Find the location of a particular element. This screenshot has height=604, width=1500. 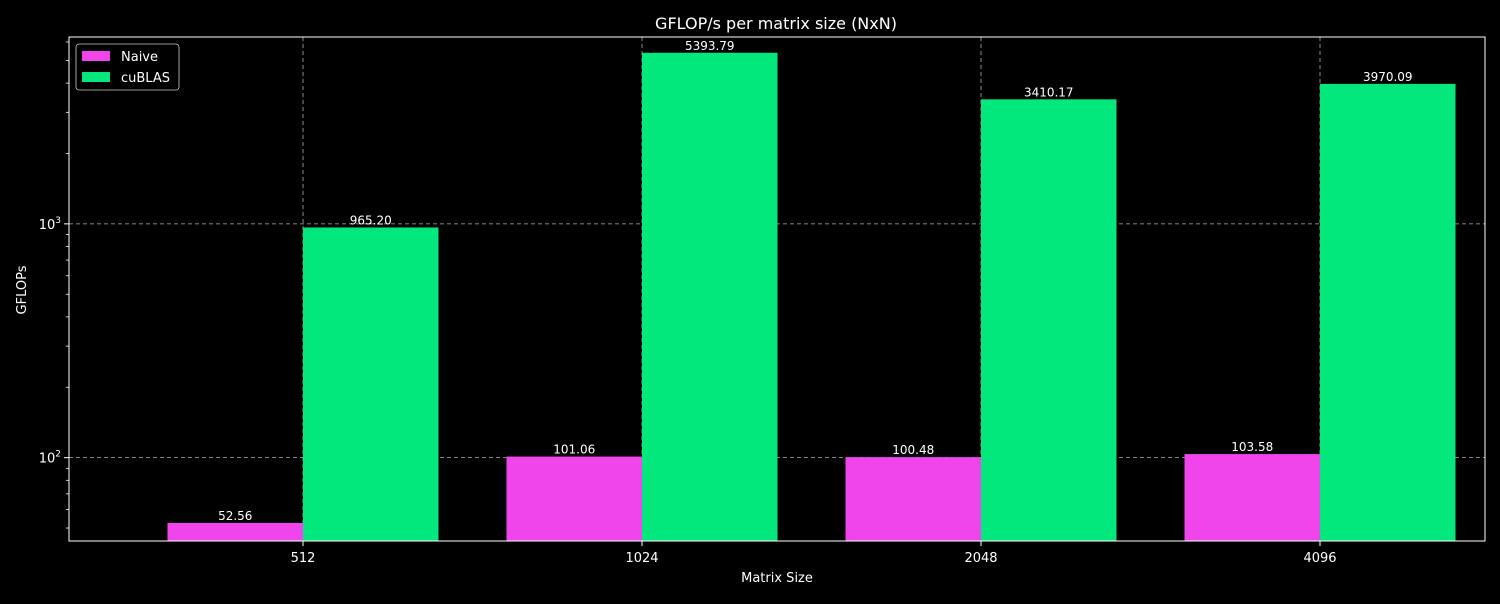

legend-swatch-naive is located at coordinates (96, 56).